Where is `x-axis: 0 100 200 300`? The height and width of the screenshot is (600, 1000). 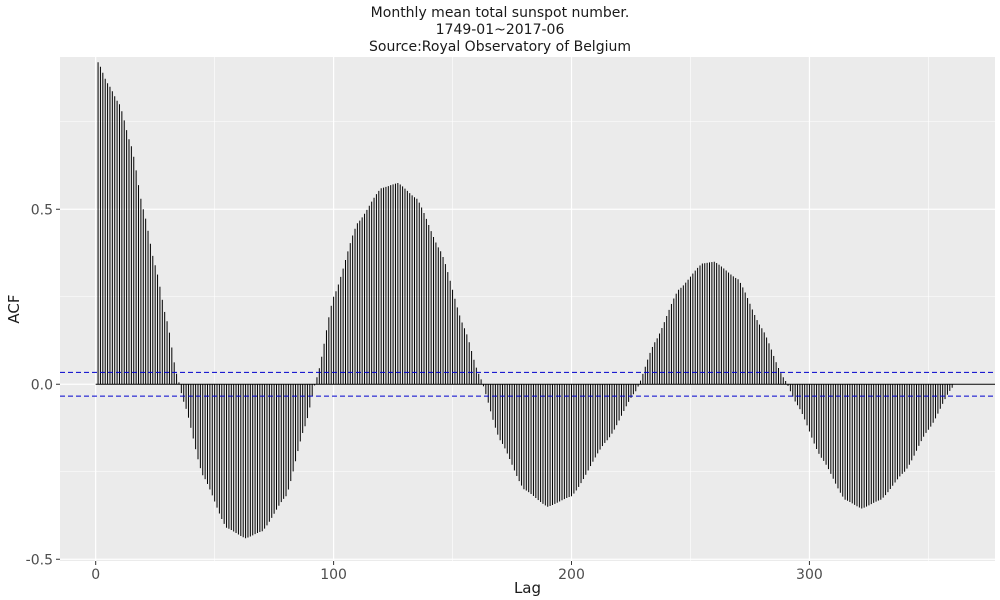 x-axis: 0 100 200 300 is located at coordinates (457, 572).